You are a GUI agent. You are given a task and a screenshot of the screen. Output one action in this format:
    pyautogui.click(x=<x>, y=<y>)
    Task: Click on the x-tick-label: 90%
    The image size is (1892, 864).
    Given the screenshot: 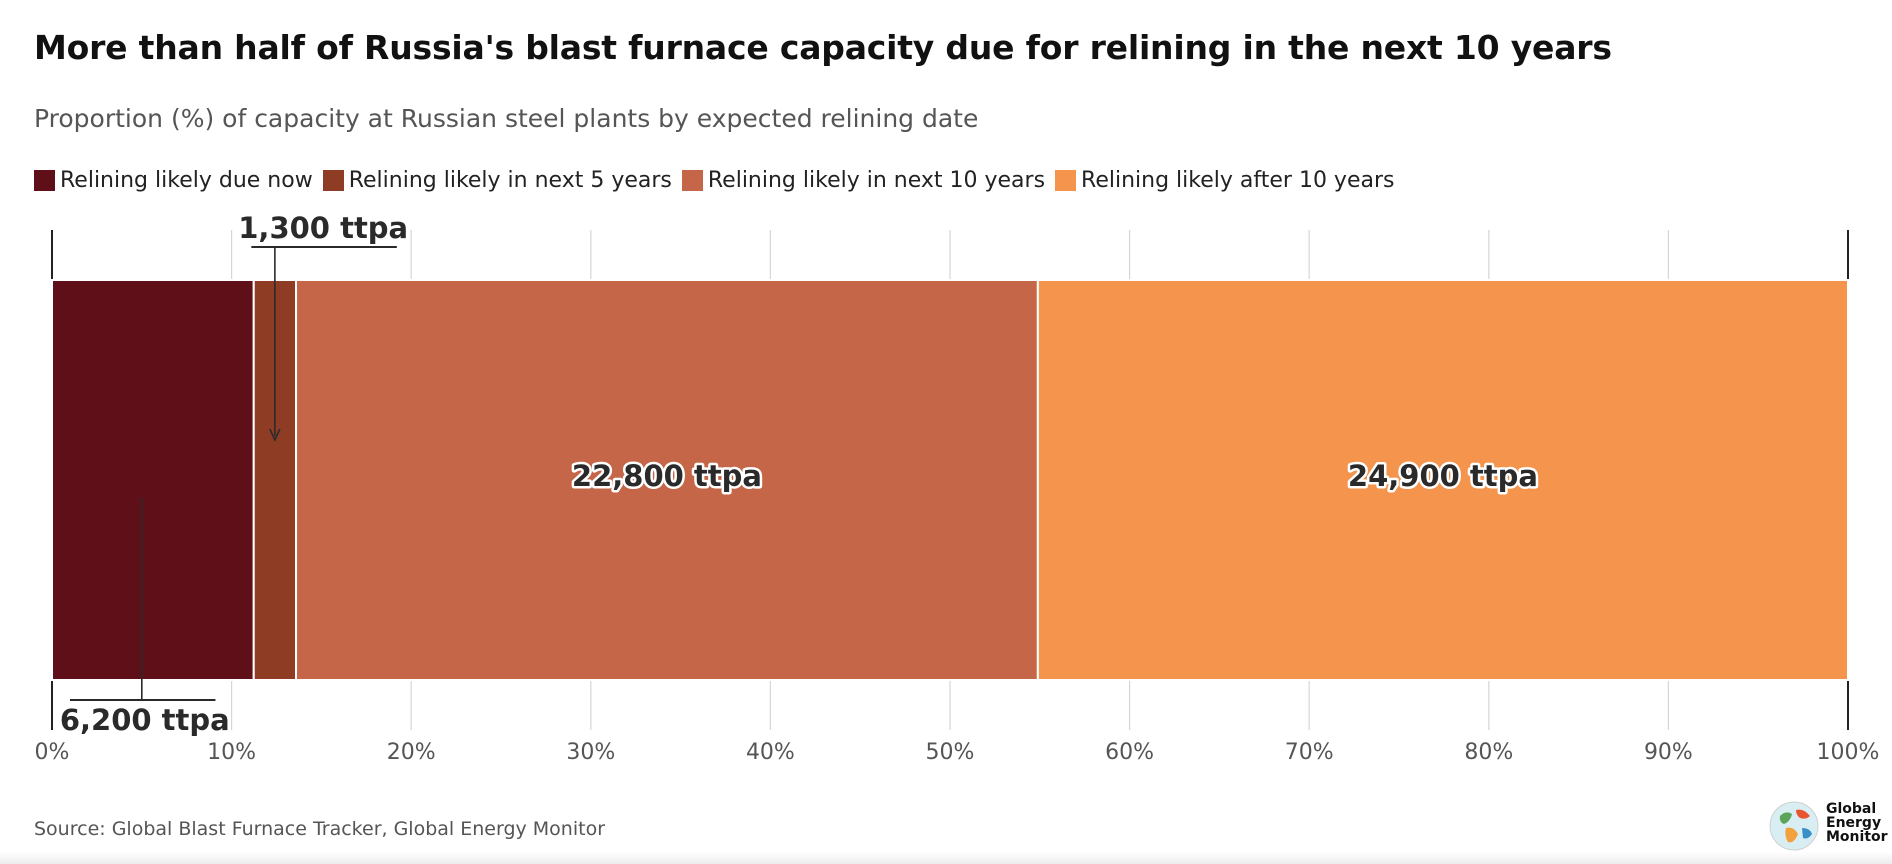 What is the action you would take?
    pyautogui.click(x=1668, y=752)
    